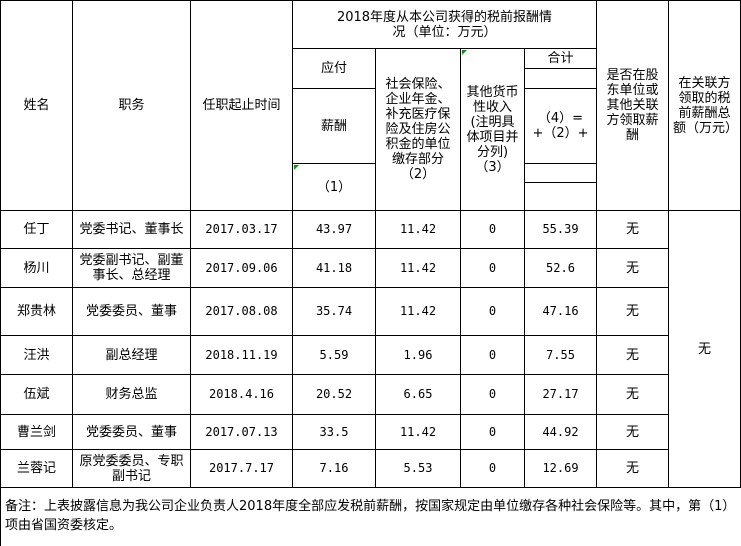 The height and width of the screenshot is (546, 741). I want to click on cell-tenure: 2018.11.19, so click(242, 355).